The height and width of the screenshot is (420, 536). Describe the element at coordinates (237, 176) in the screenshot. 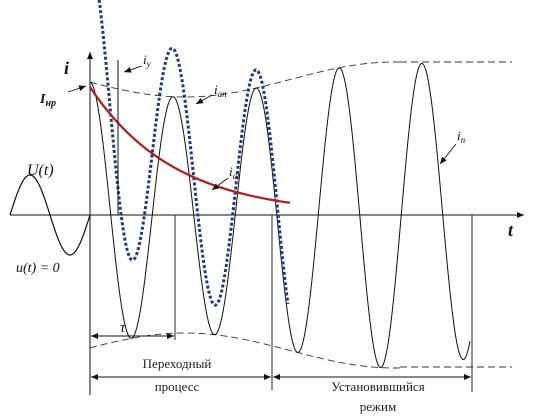

I see `aperiodic-current-subscript: at` at that location.